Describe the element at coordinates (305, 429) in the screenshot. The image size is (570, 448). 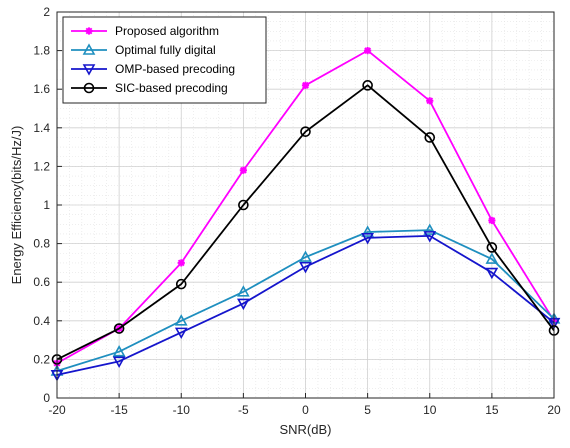
I see `x-axis-label: SNR(dB)` at that location.